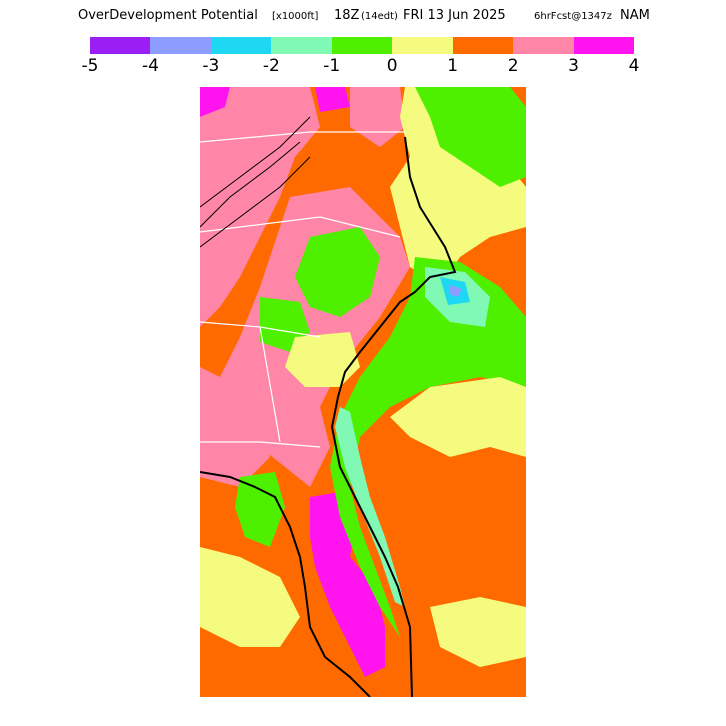 The width and height of the screenshot is (726, 726). I want to click on field-mint-coastal, so click(370, 507).